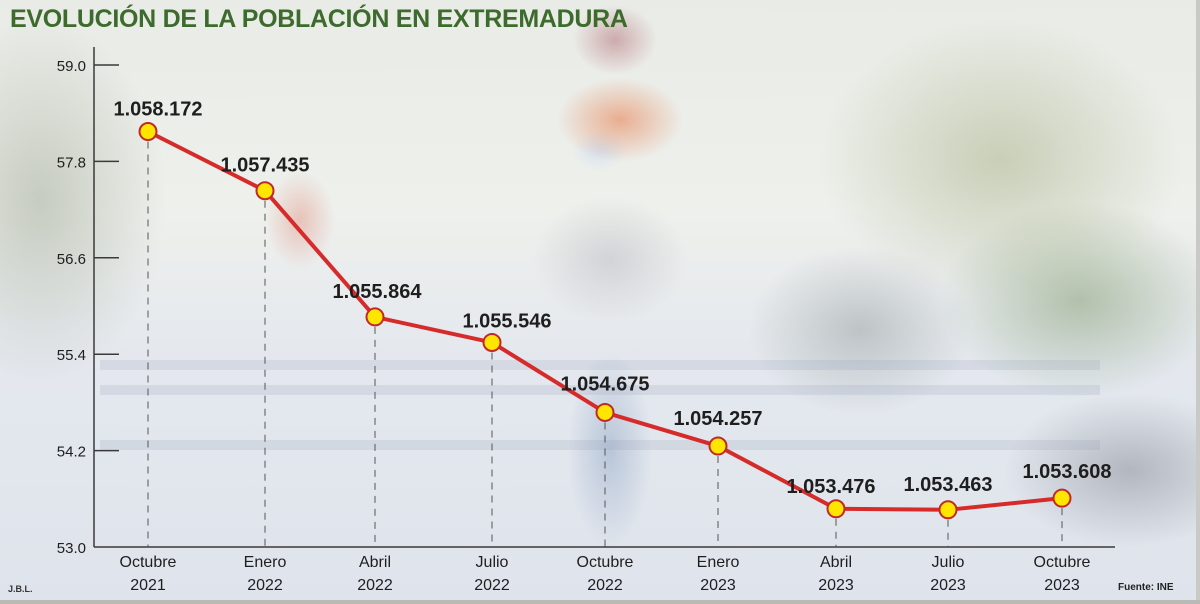 The image size is (1200, 604). Describe the element at coordinates (71, 162) in the screenshot. I see `y-tick-label: 57.8` at that location.